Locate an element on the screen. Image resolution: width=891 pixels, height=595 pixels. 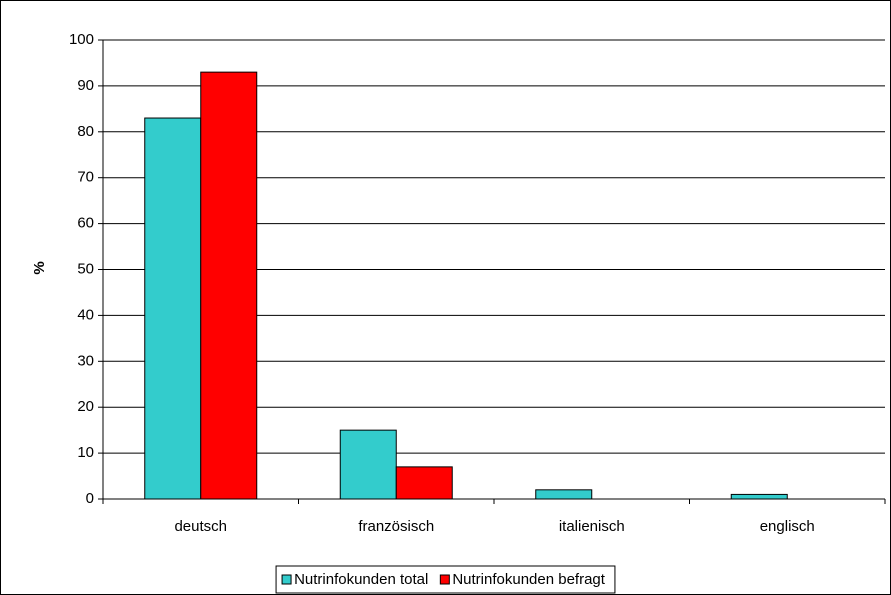
y-tick-label: 60 is located at coordinates (85, 223).